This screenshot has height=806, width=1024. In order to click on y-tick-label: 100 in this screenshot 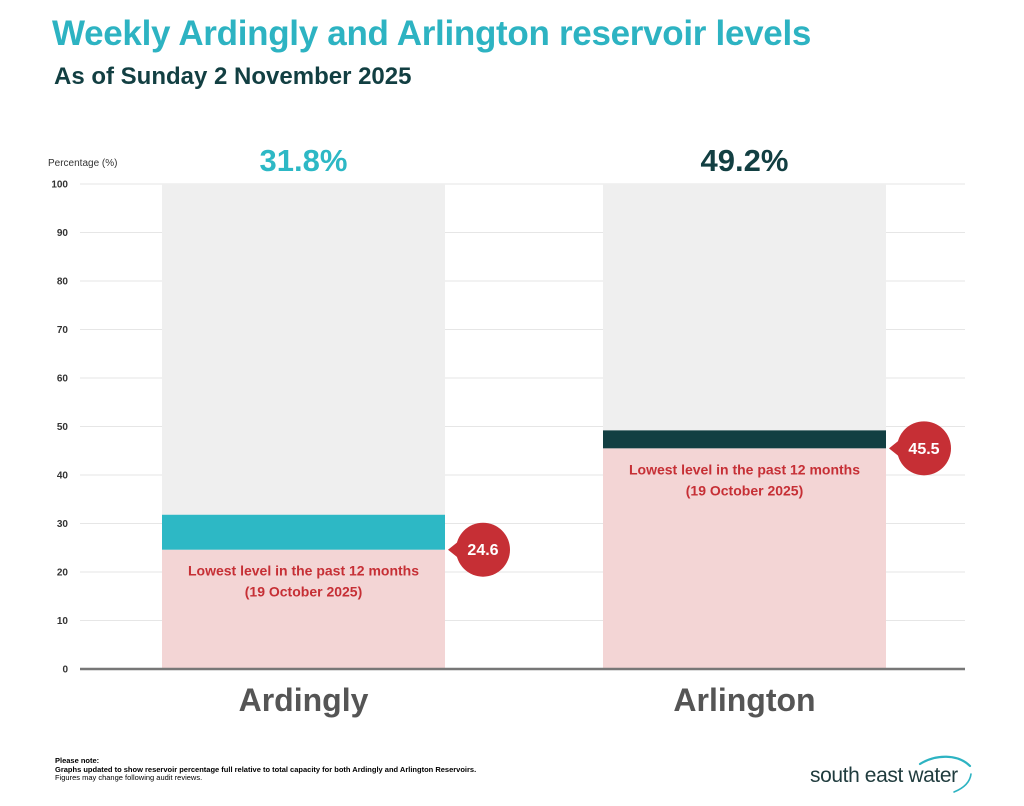, I will do `click(59, 185)`.